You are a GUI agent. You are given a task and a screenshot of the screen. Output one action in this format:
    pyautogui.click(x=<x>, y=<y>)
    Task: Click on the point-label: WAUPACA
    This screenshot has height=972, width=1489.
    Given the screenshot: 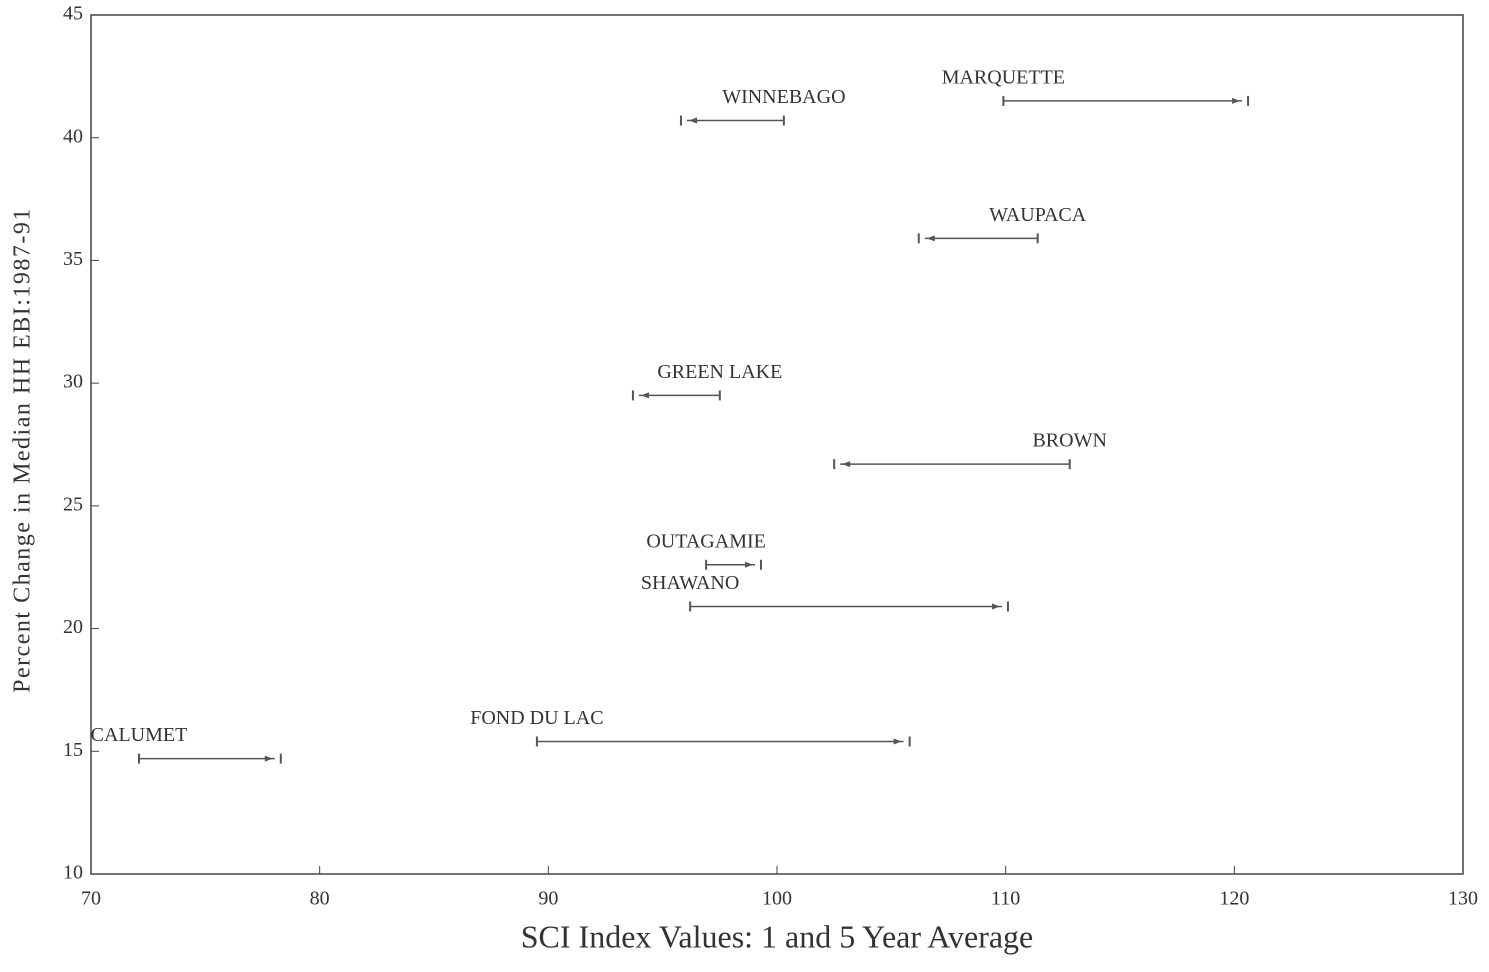 What is the action you would take?
    pyautogui.click(x=1038, y=215)
    